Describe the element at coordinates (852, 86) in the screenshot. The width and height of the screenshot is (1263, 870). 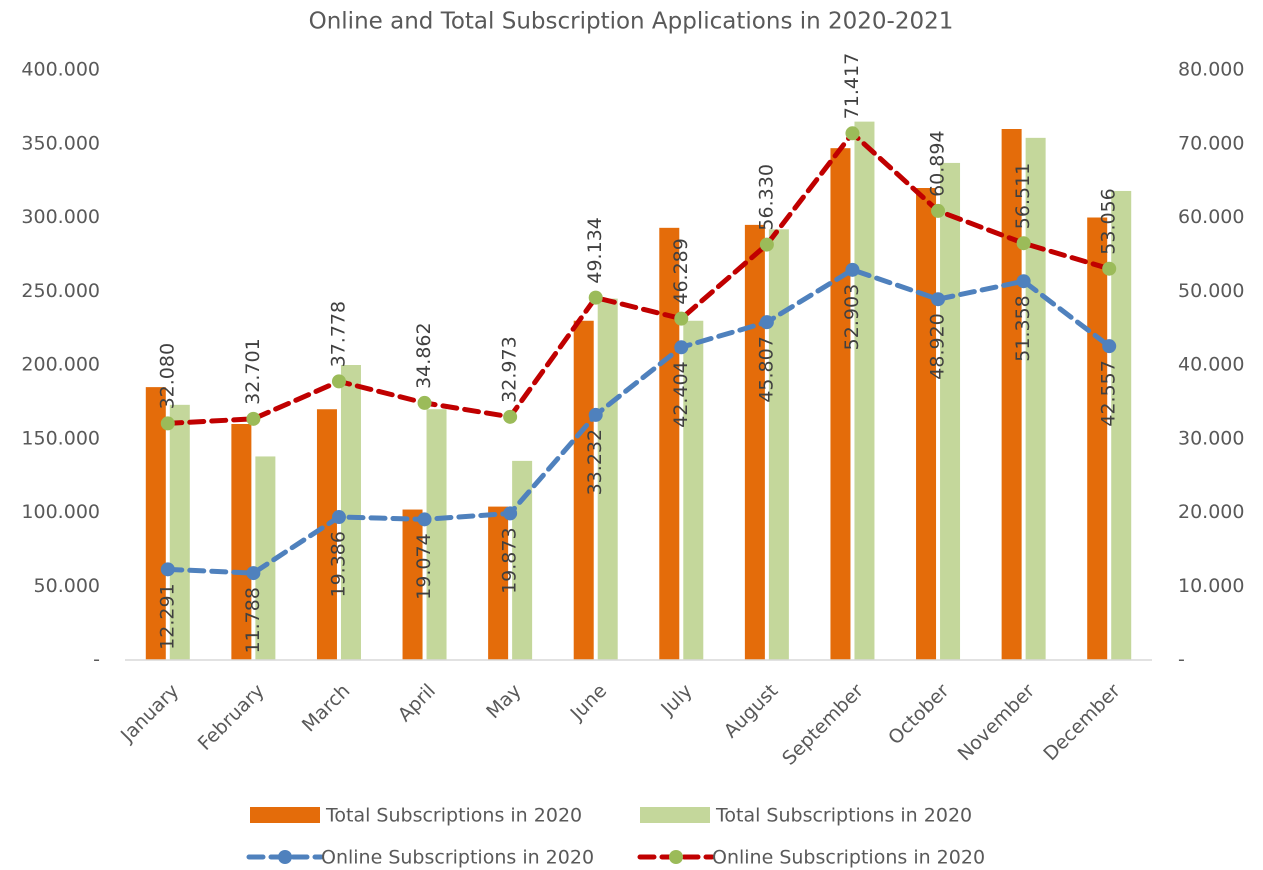
I see `data-label: 71.417` at that location.